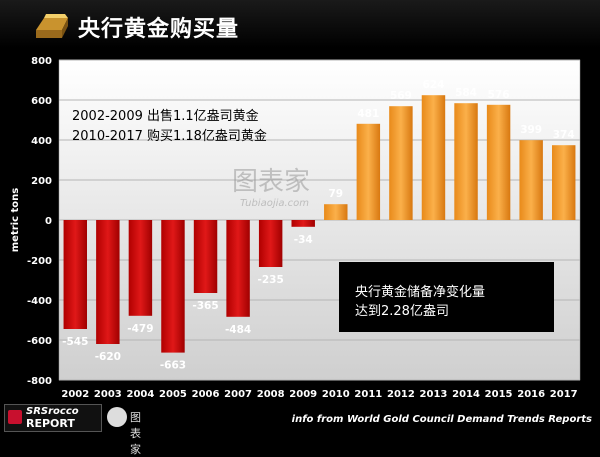 The width and height of the screenshot is (600, 457). Describe the element at coordinates (108, 282) in the screenshot. I see `bar-2003` at that location.